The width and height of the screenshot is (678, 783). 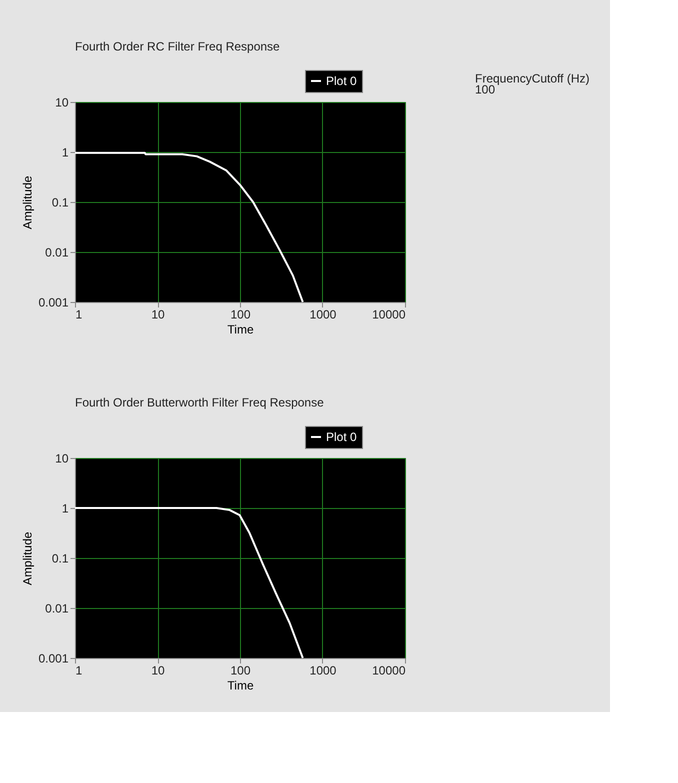 What do you see at coordinates (485, 89) in the screenshot?
I see `text: 100` at bounding box center [485, 89].